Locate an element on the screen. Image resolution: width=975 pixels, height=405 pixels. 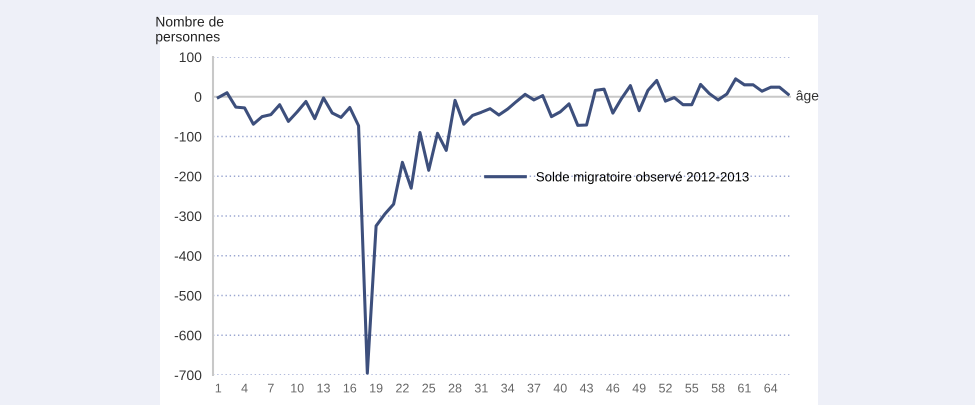
y-tick-label: 0 is located at coordinates (198, 97).